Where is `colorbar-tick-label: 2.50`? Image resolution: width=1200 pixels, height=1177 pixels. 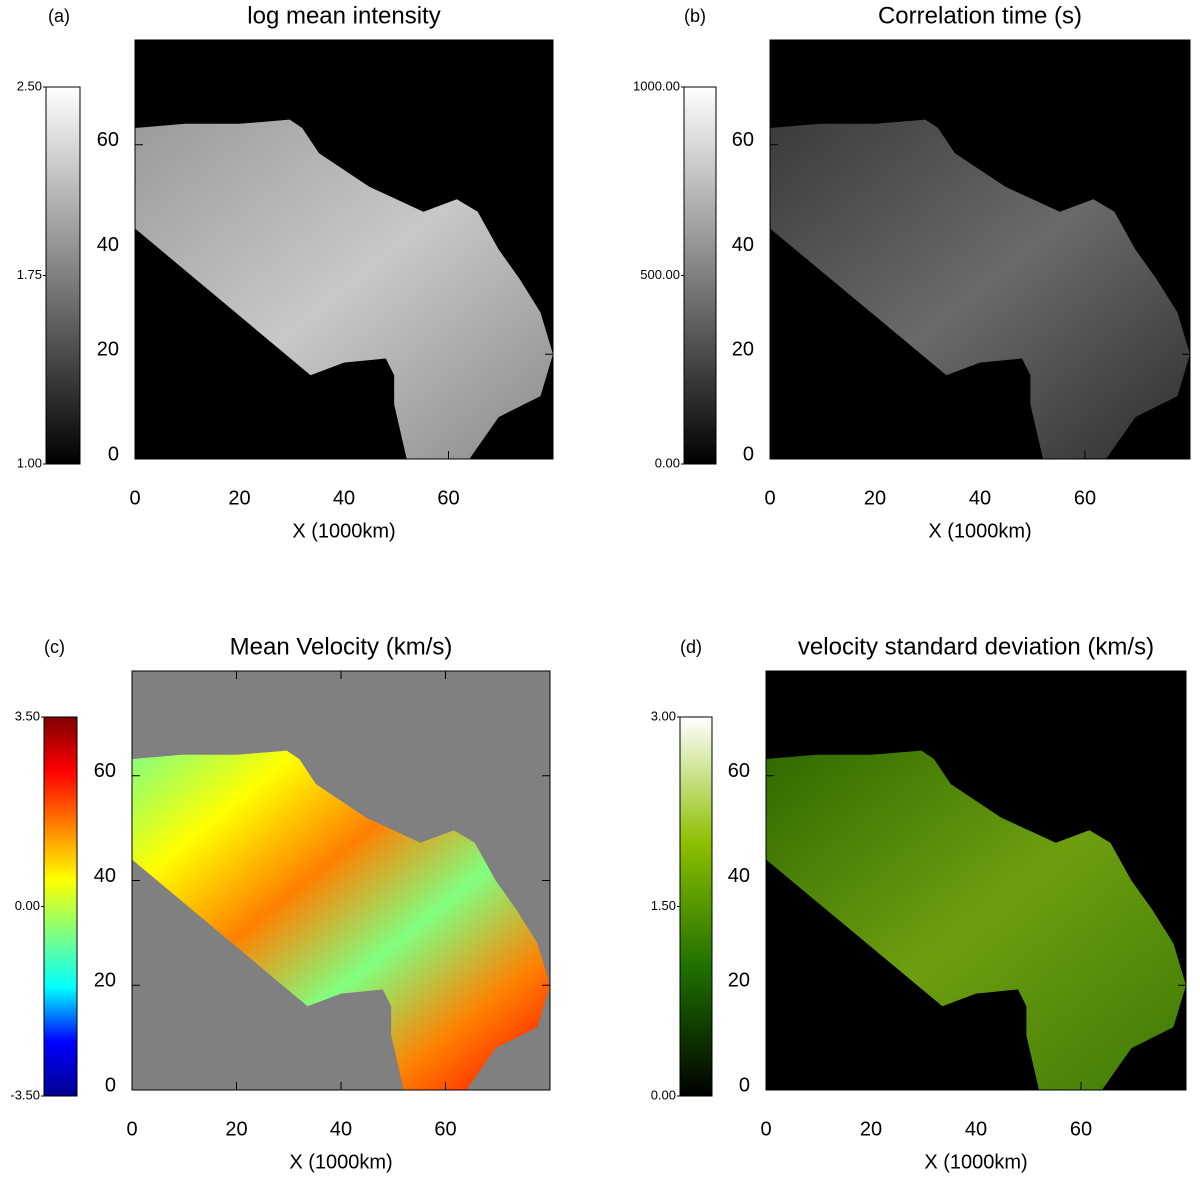
colorbar-tick-label: 2.50 is located at coordinates (29, 85).